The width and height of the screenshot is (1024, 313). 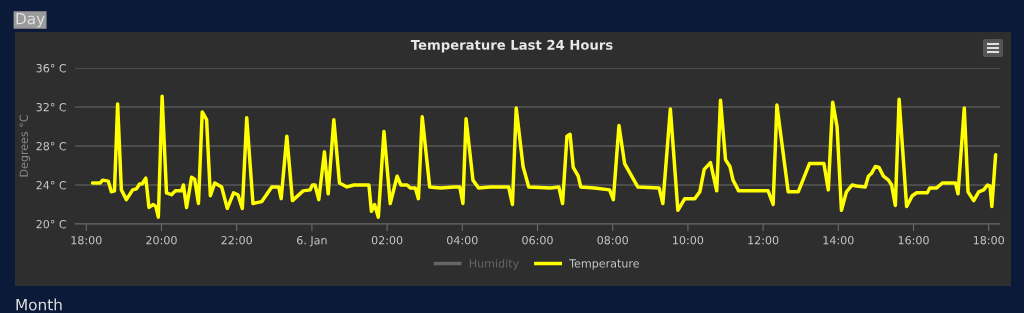 I want to click on text: Day, so click(x=30, y=20).